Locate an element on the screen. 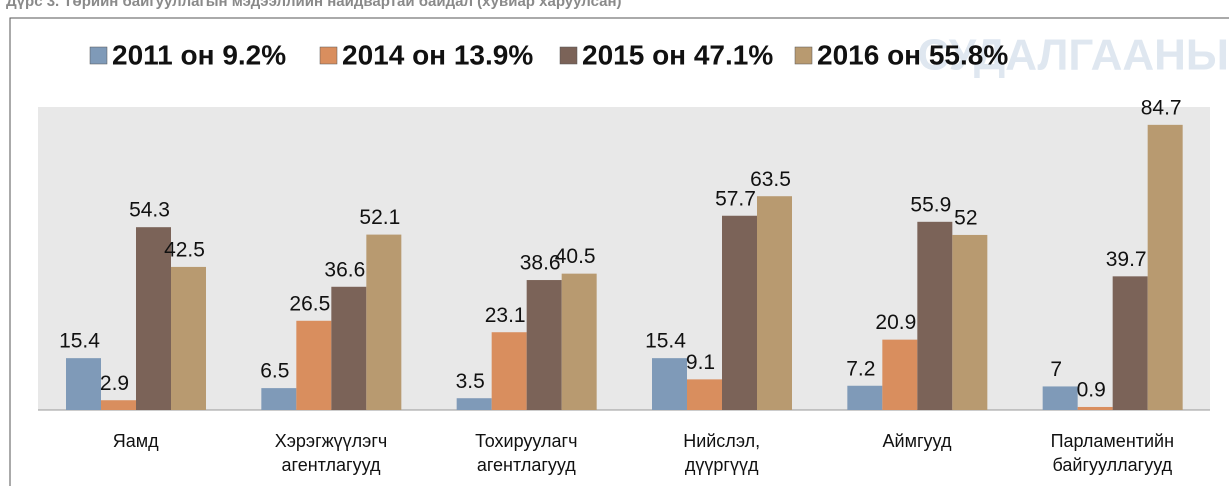 This screenshot has width=1229, height=486. value-label: 42.5 is located at coordinates (184, 249).